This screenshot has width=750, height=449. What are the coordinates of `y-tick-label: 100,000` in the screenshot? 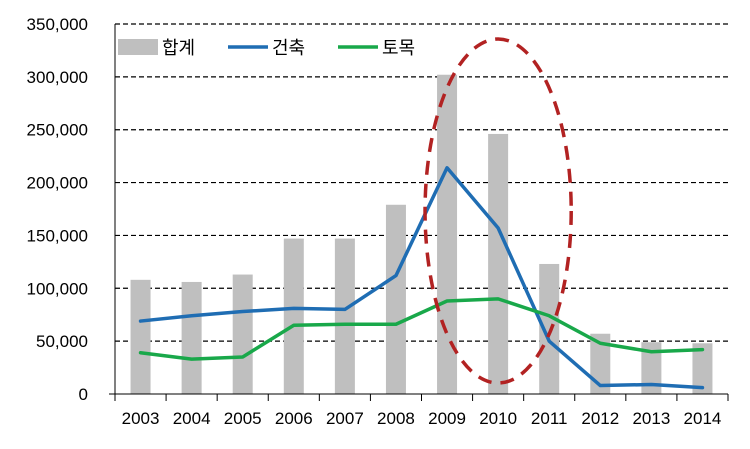 It's located at (57, 288).